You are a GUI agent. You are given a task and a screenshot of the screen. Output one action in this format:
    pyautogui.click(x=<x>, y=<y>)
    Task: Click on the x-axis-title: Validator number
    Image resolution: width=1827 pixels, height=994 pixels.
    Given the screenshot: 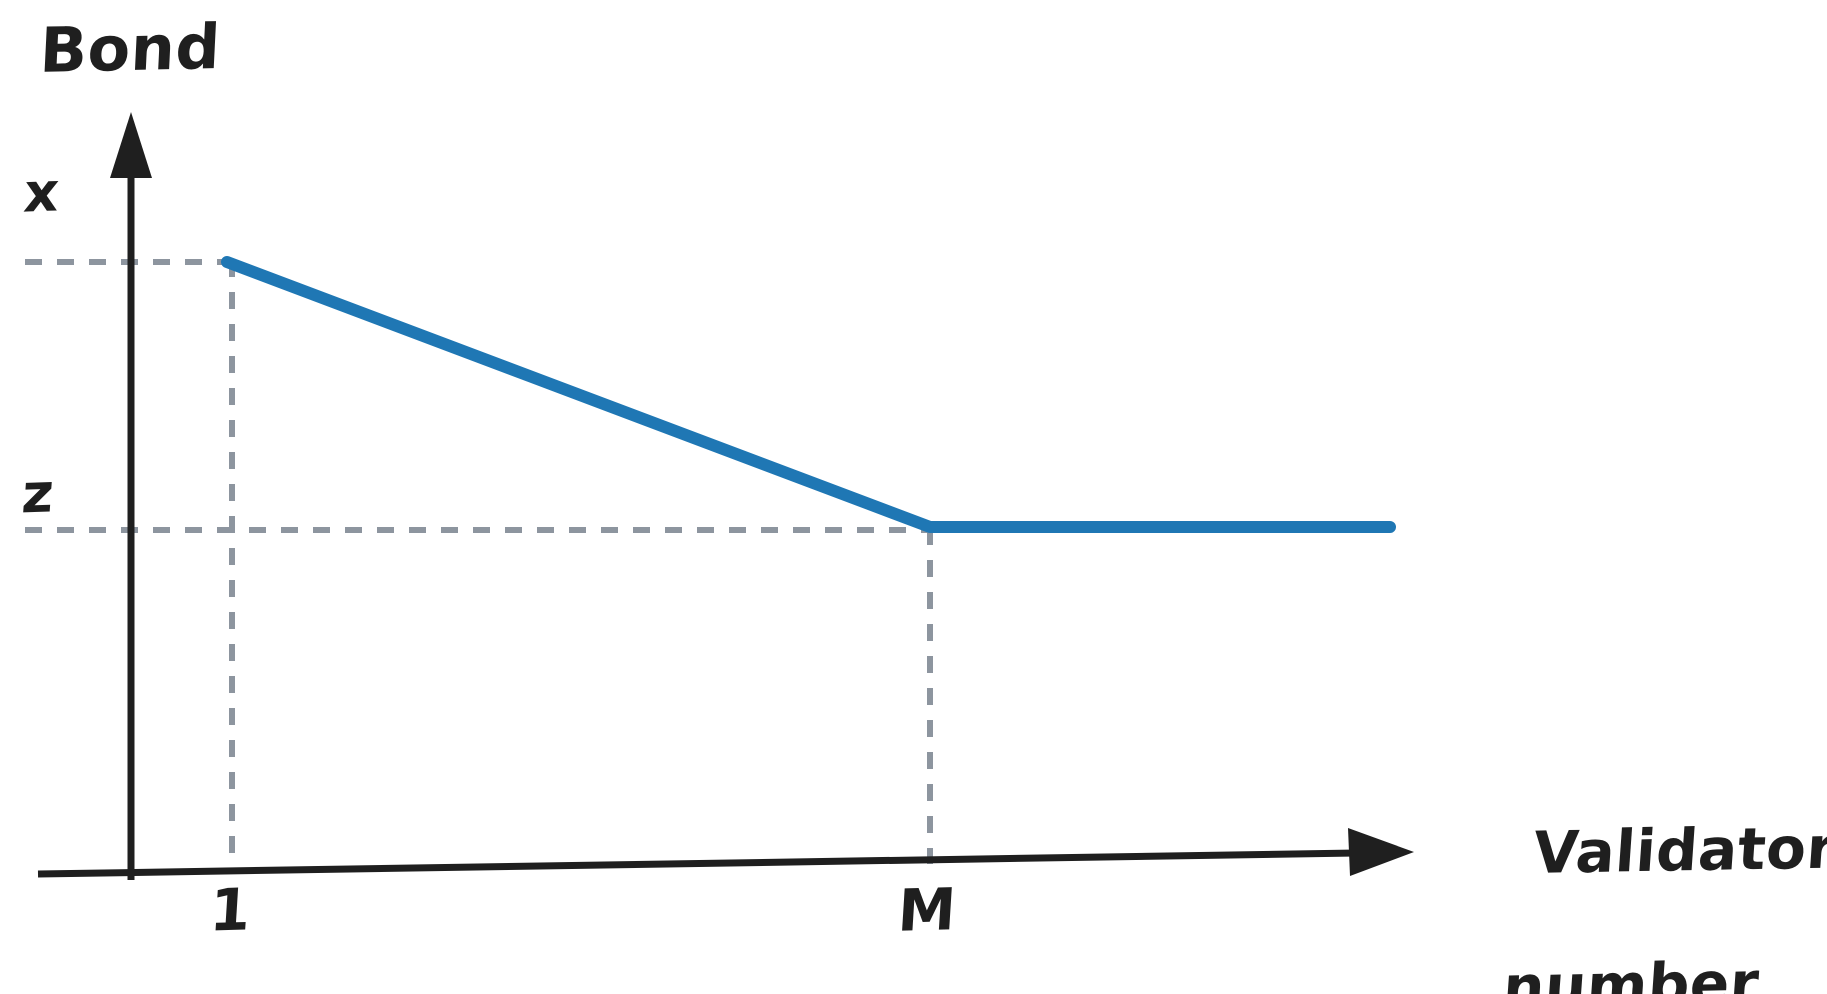 What is the action you would take?
    pyautogui.click(x=1629, y=875)
    